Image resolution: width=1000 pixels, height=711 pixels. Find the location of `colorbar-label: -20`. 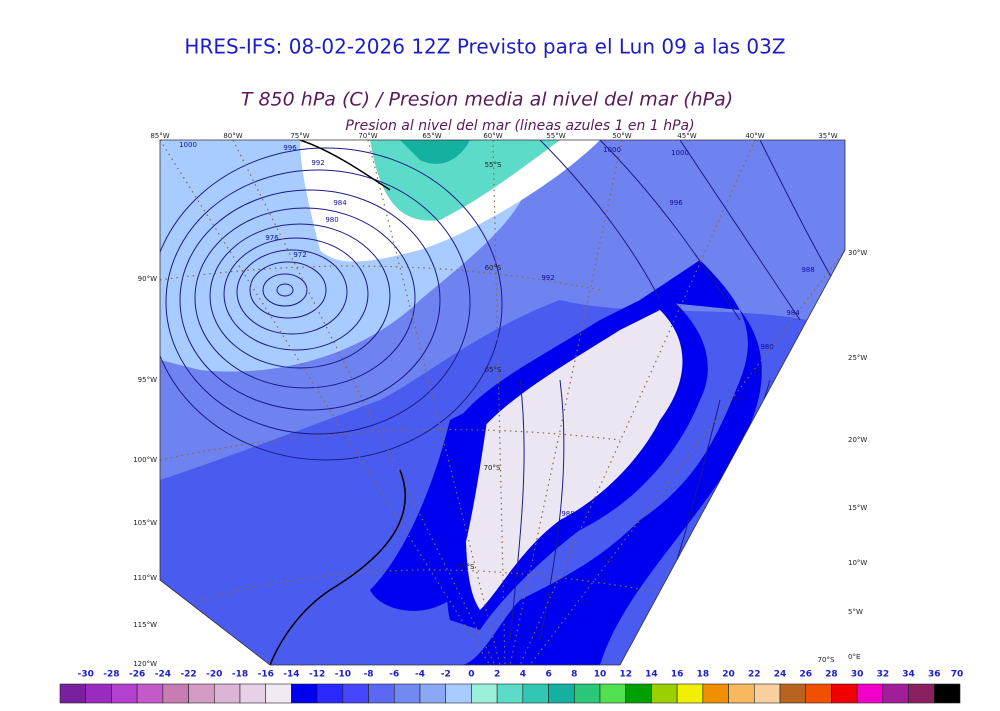

colorbar-label: -20 is located at coordinates (214, 675).